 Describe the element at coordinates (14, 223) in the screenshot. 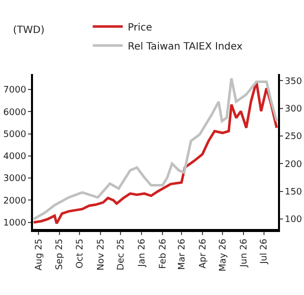

I see `y-tick-label: 1000` at that location.